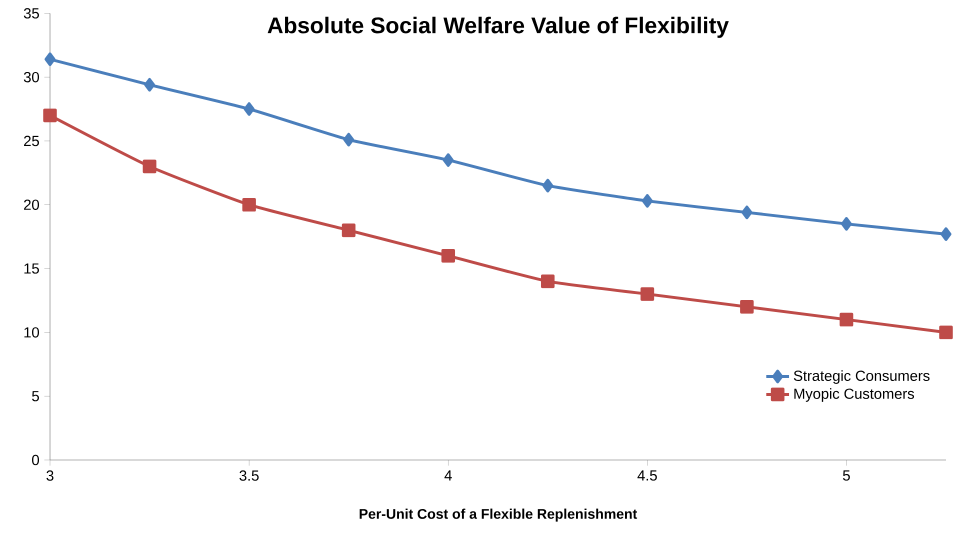  What do you see at coordinates (32, 205) in the screenshot?
I see `y-tick-label: 20` at bounding box center [32, 205].